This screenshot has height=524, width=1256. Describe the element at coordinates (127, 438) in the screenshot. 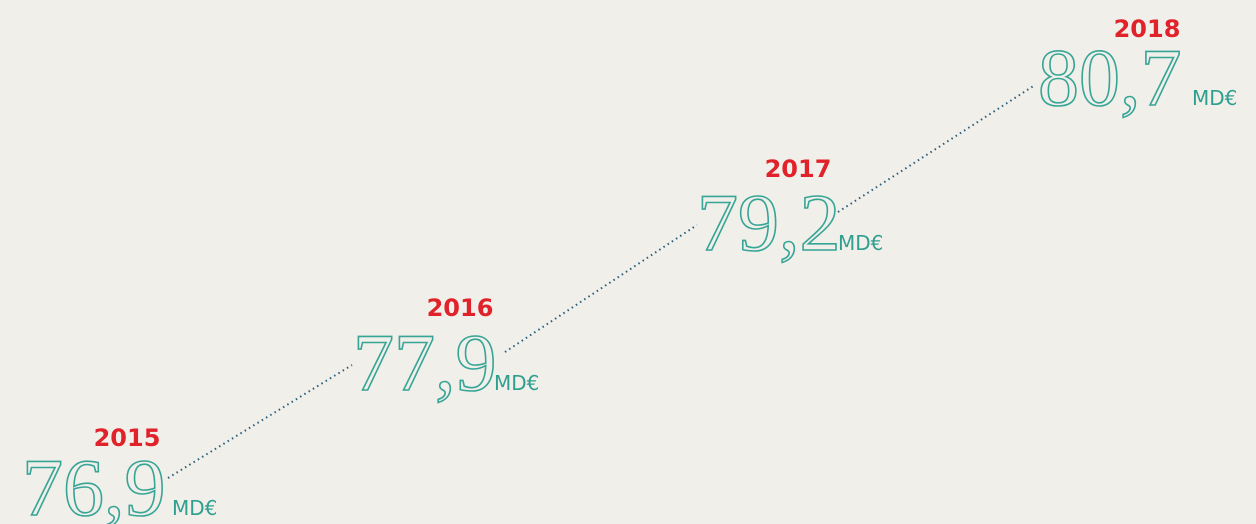

I see `year-label: 2015` at that location.